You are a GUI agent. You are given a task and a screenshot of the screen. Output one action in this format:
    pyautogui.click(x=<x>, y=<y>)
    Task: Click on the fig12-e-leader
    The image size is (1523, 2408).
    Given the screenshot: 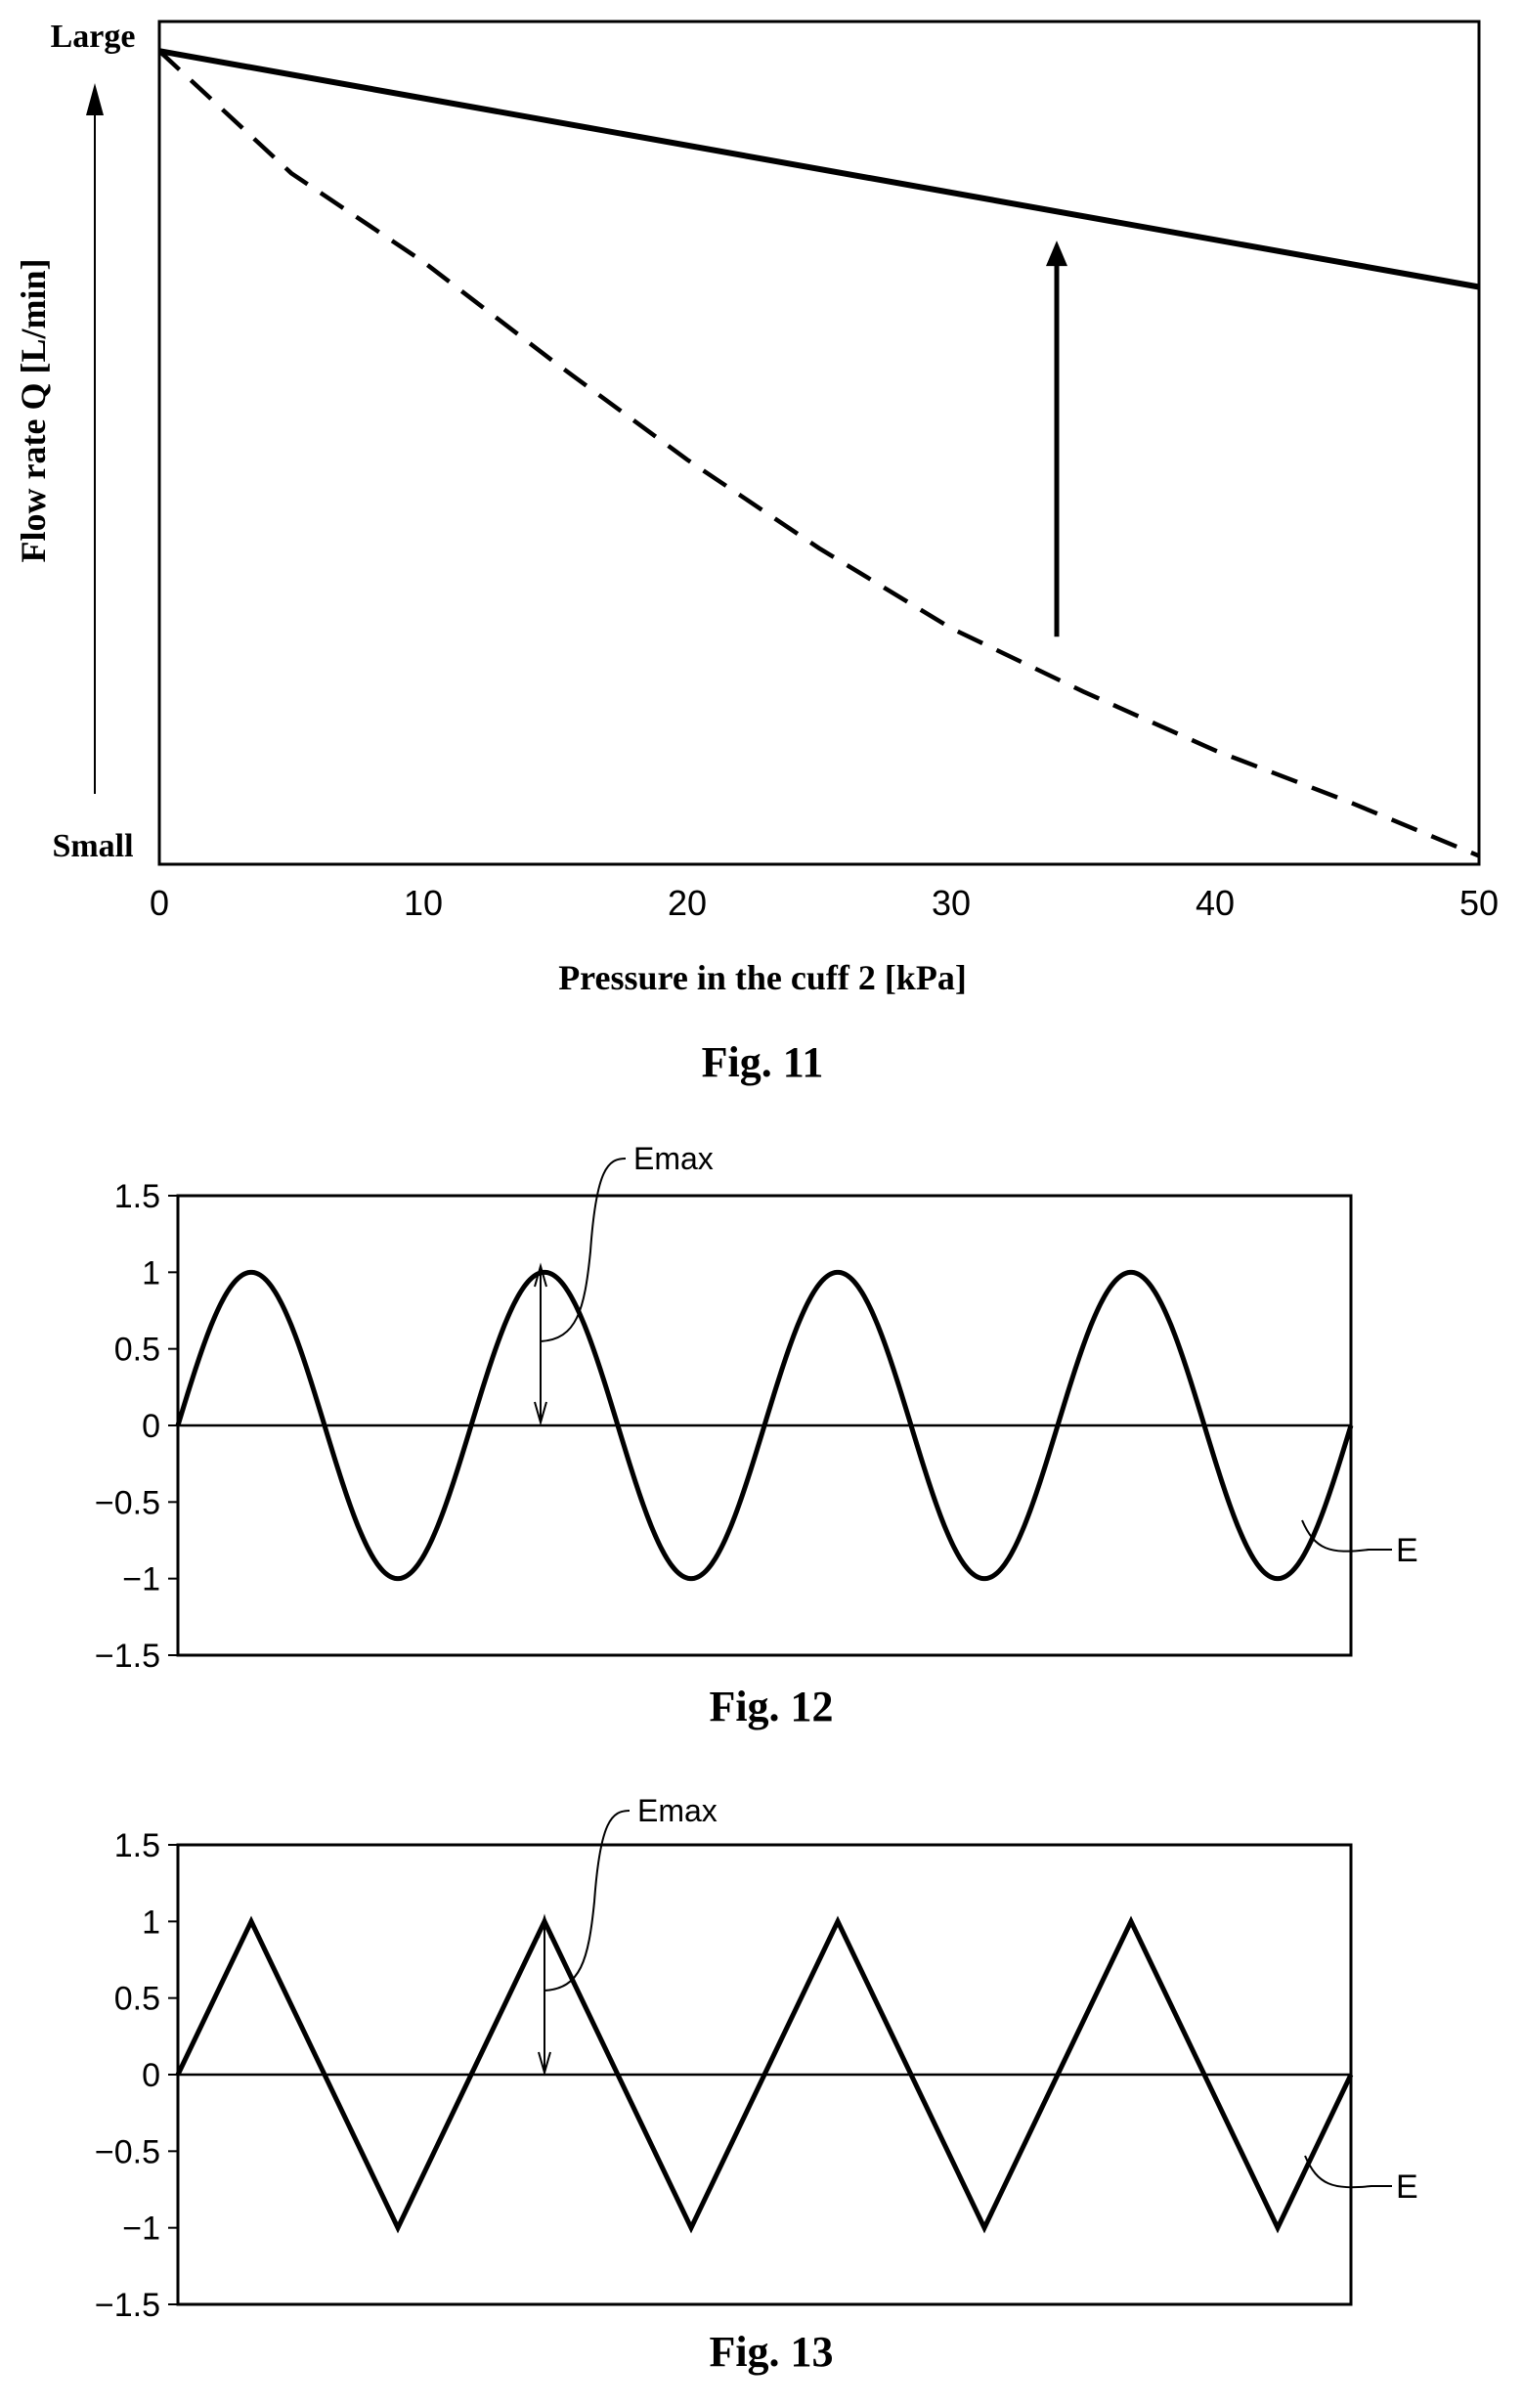 What is the action you would take?
    pyautogui.click(x=1346, y=1536)
    